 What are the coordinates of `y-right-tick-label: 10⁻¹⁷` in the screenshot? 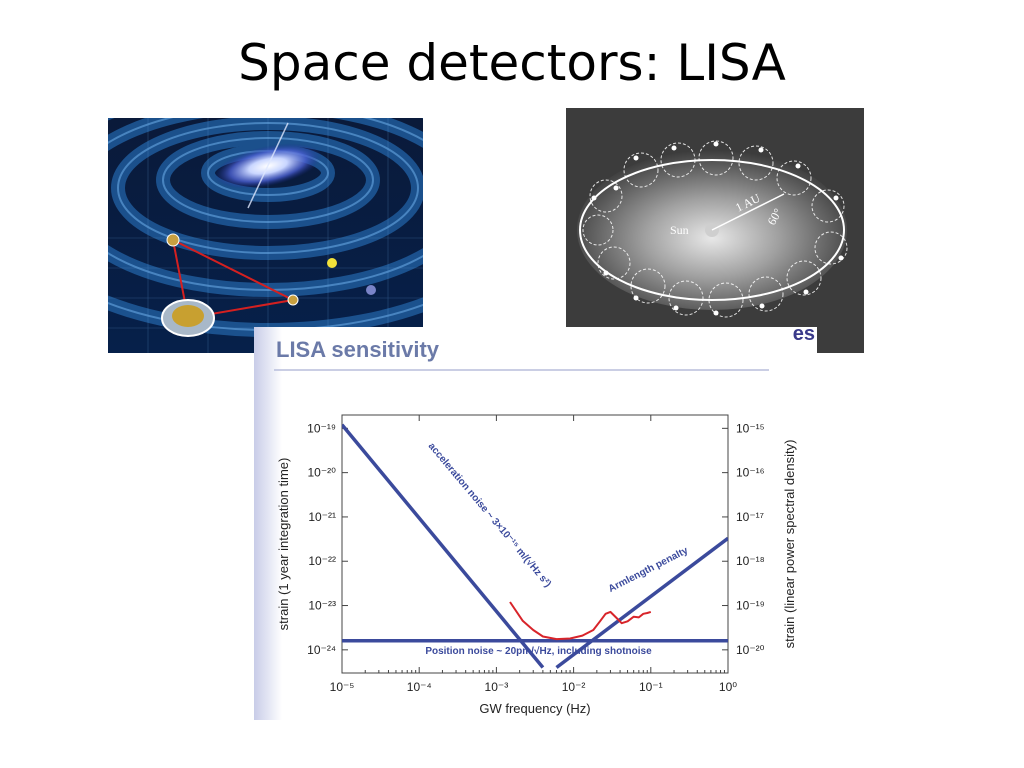 It's located at (750, 517).